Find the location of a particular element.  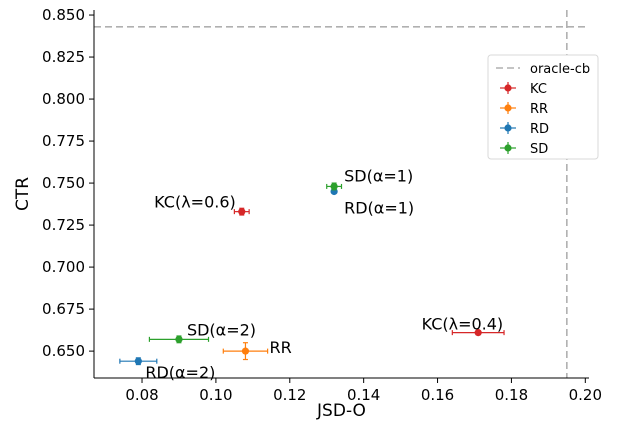

point-annotation: SD(α=1) is located at coordinates (378, 175).